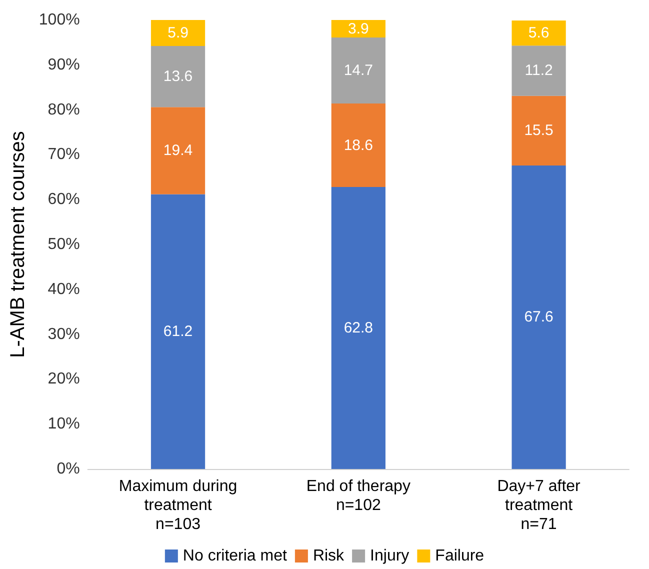 Image resolution: width=649 pixels, height=569 pixels. Describe the element at coordinates (64, 244) in the screenshot. I see `y-tick-label: 50%` at that location.